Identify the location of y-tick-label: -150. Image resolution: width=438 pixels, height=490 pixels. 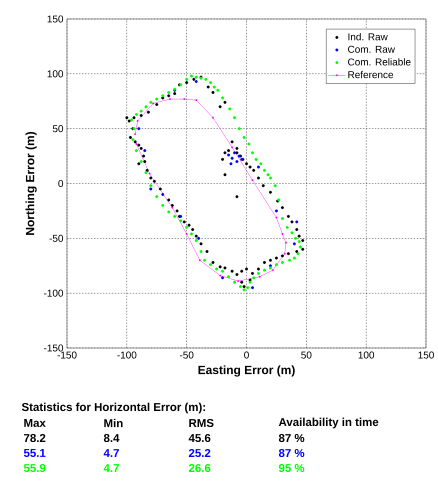
(54, 348).